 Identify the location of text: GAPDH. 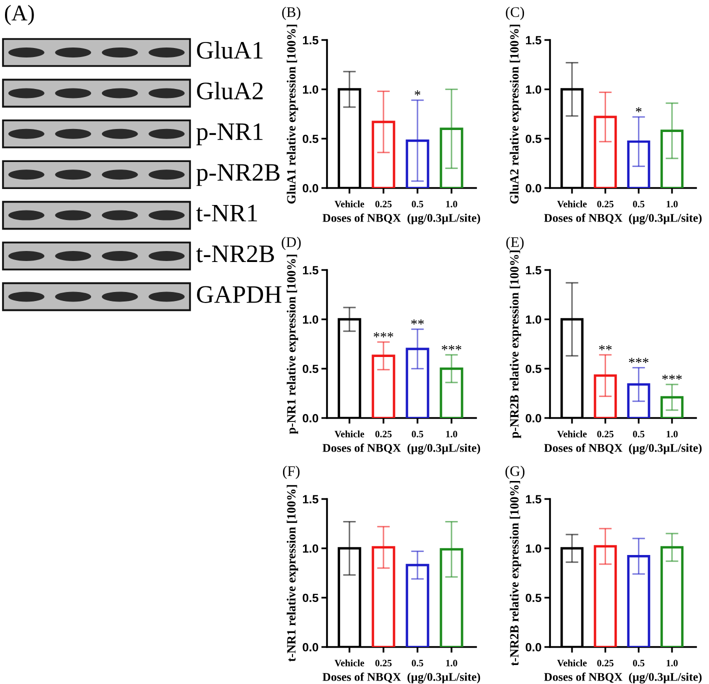
(239, 294).